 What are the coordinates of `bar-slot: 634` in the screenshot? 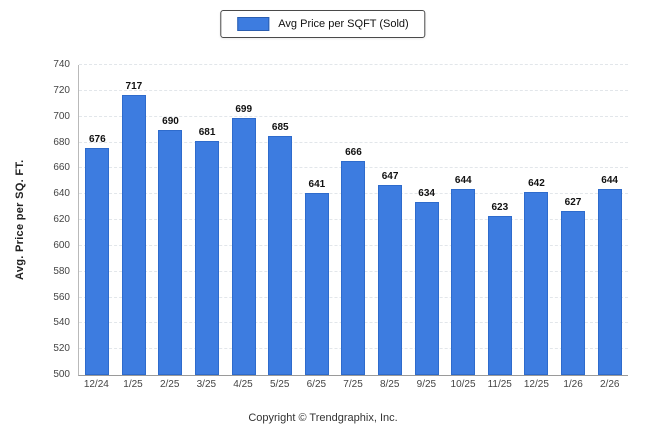 It's located at (426, 220).